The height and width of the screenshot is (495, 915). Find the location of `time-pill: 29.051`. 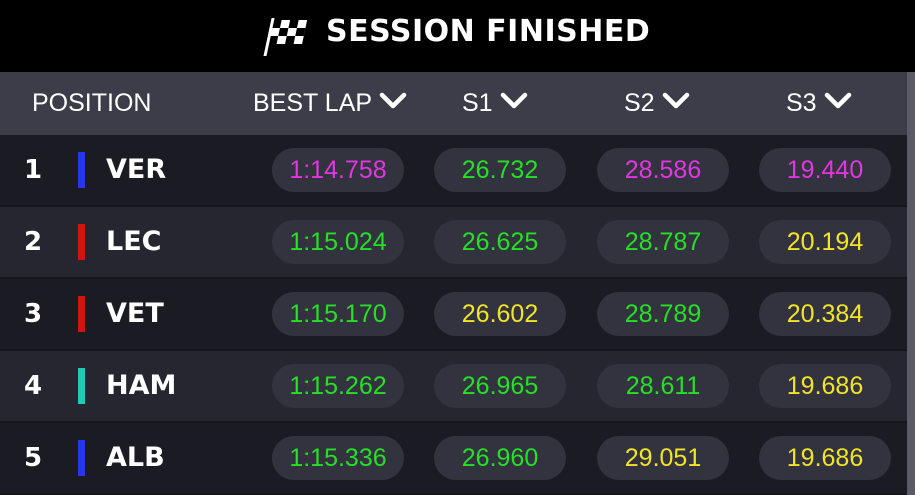

time-pill: 29.051 is located at coordinates (663, 458).